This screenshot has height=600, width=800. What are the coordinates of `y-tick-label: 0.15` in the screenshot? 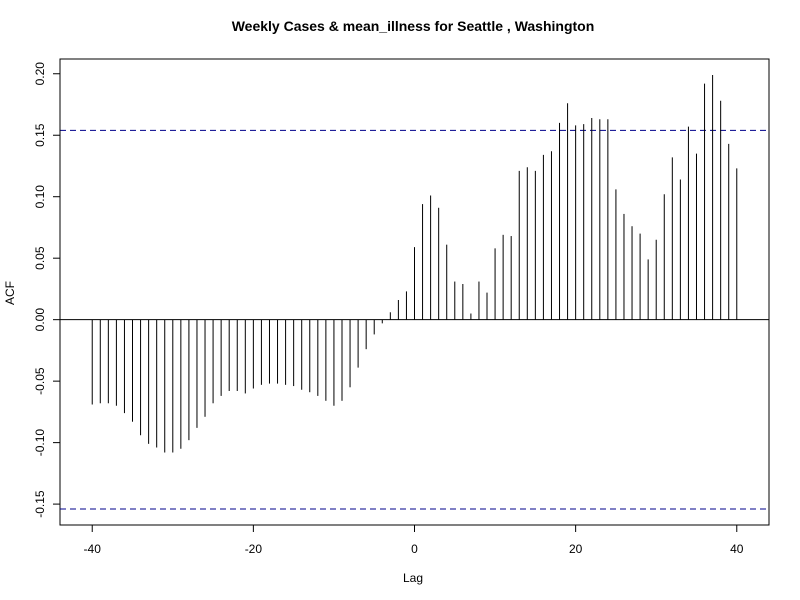 It's located at (40, 135).